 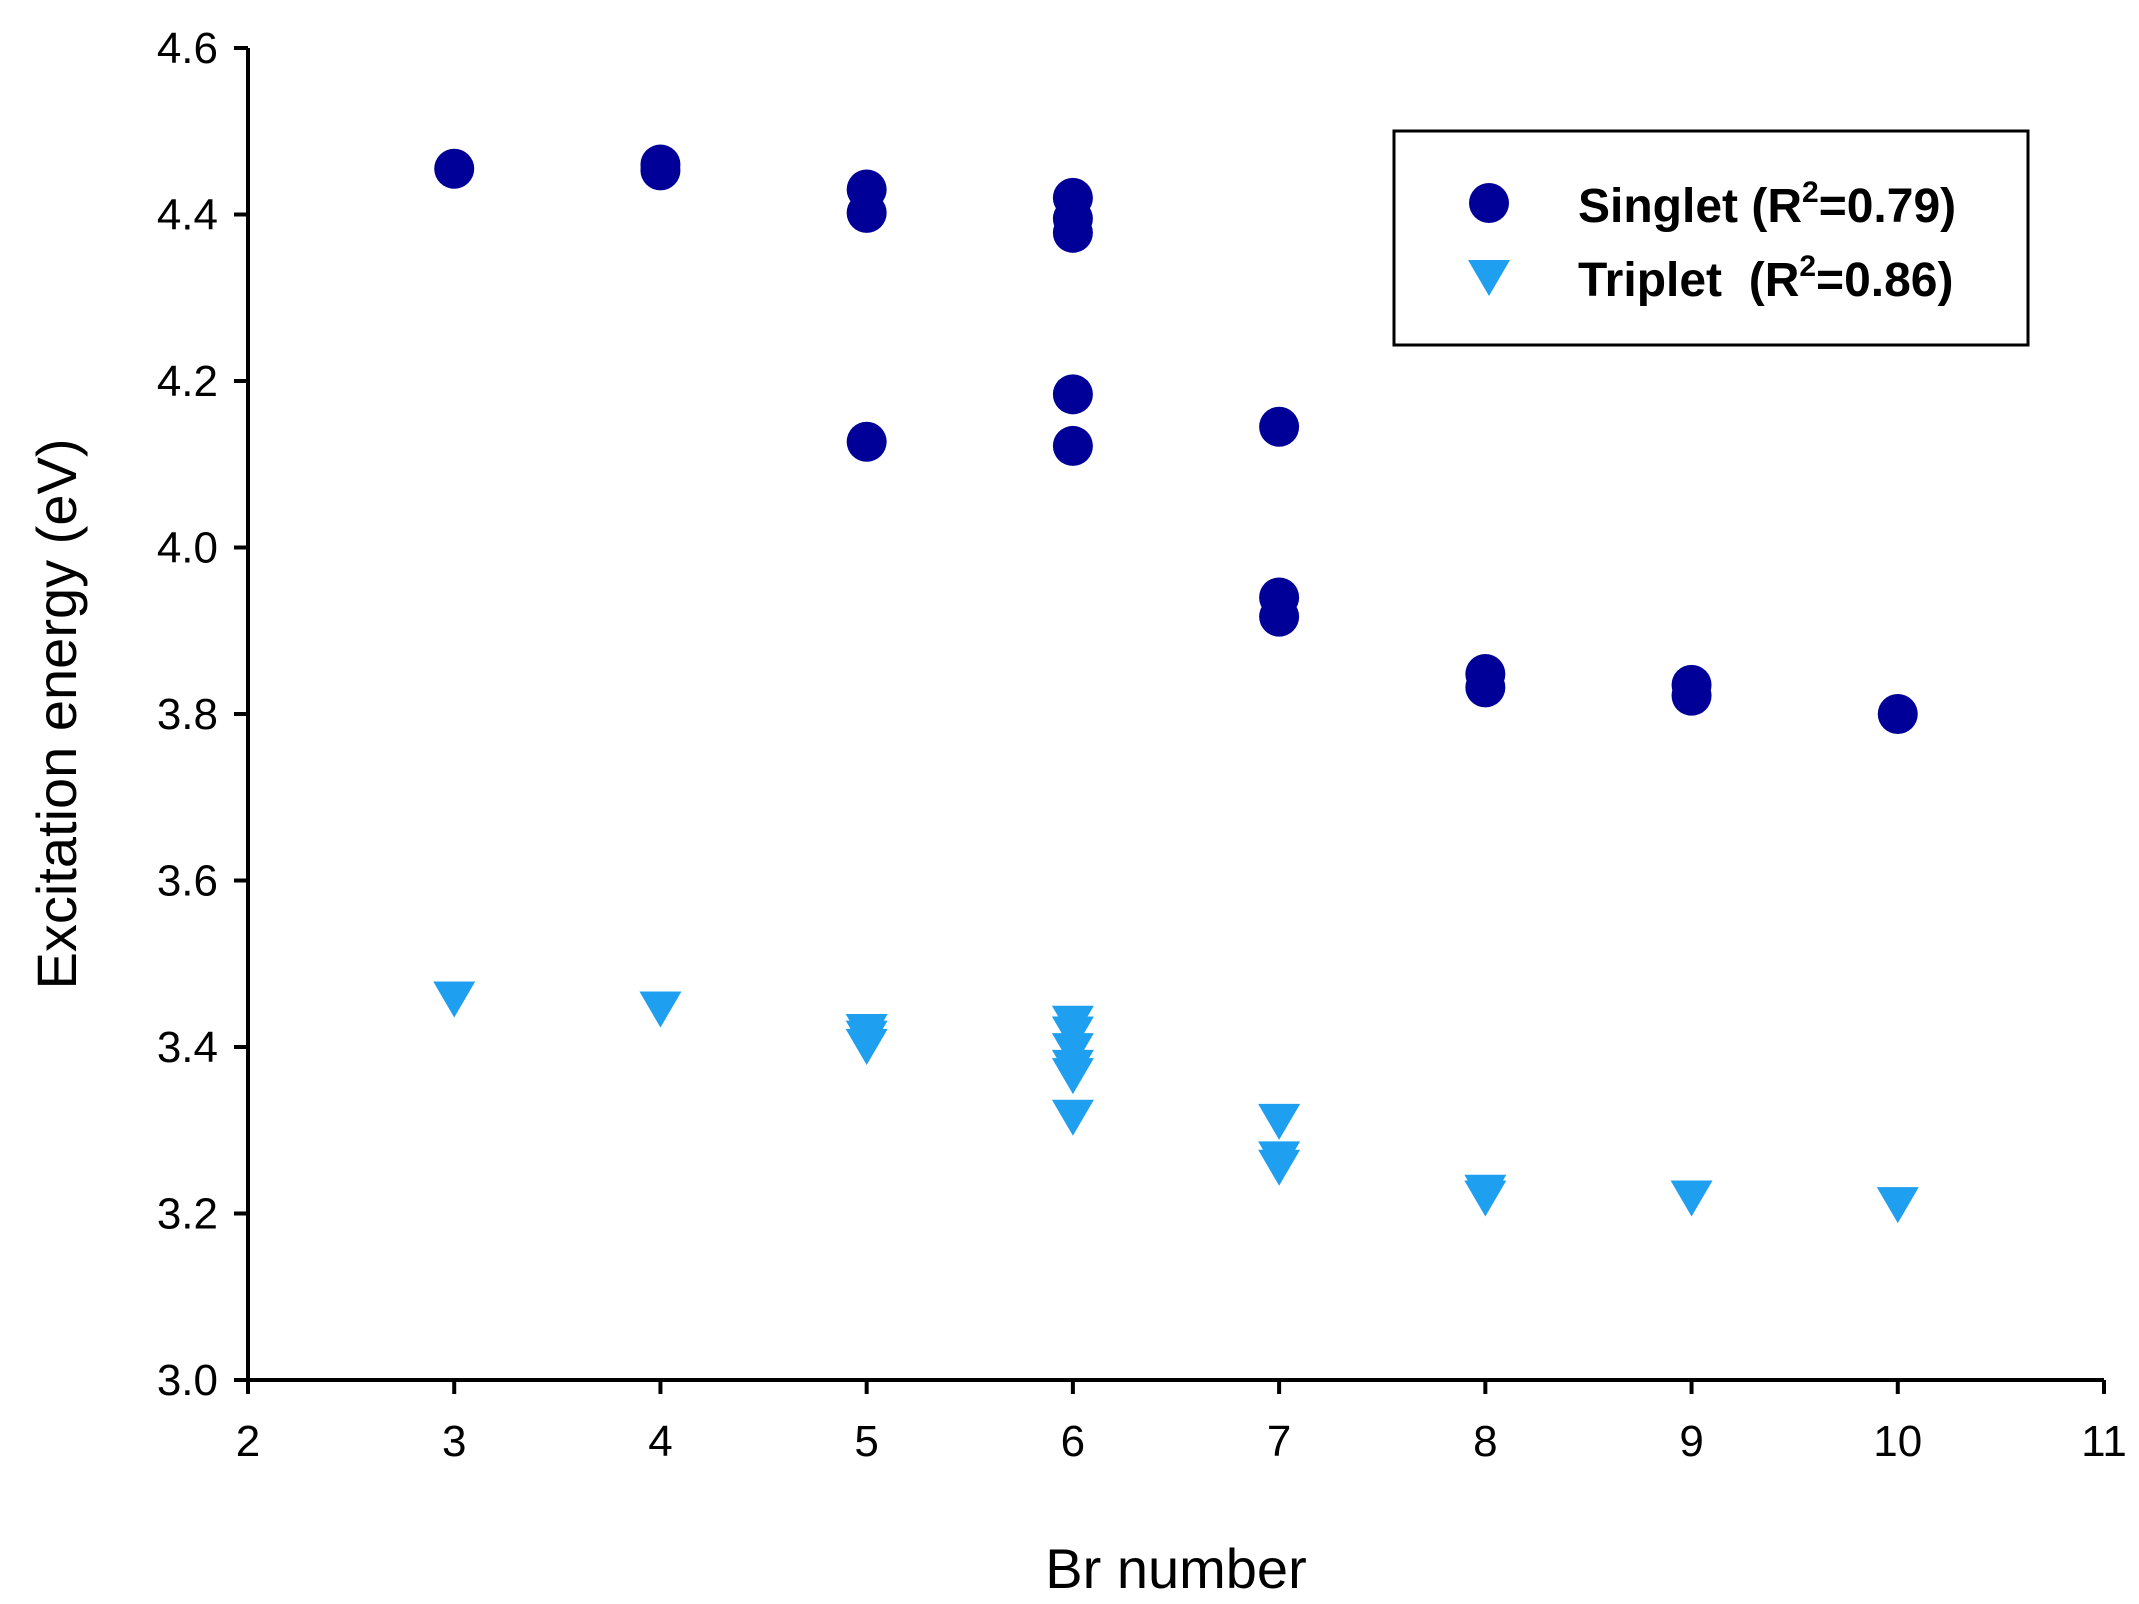 What do you see at coordinates (187, 1214) in the screenshot?
I see `y-tick-label: 3.2` at bounding box center [187, 1214].